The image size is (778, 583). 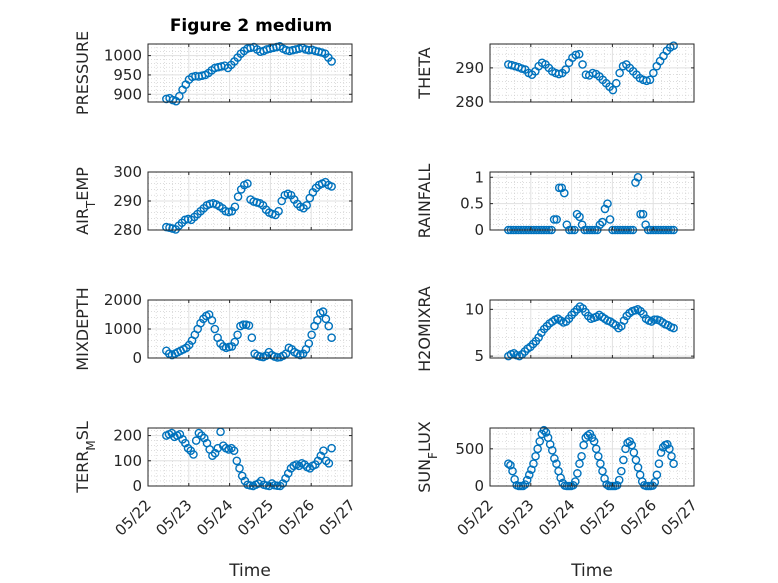 I want to click on subplot-mixdepth: 0 1000 2000 MIXDEPTH, so click(x=213, y=329).